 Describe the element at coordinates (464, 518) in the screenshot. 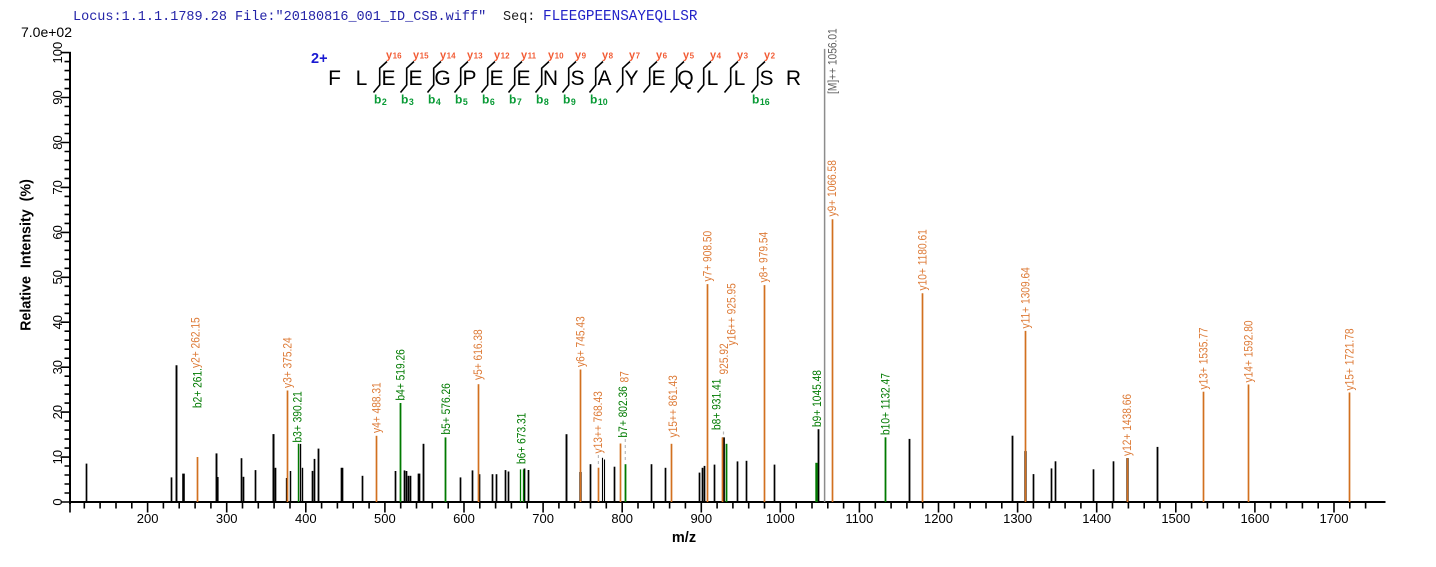

I see `svg-text: 600` at that location.